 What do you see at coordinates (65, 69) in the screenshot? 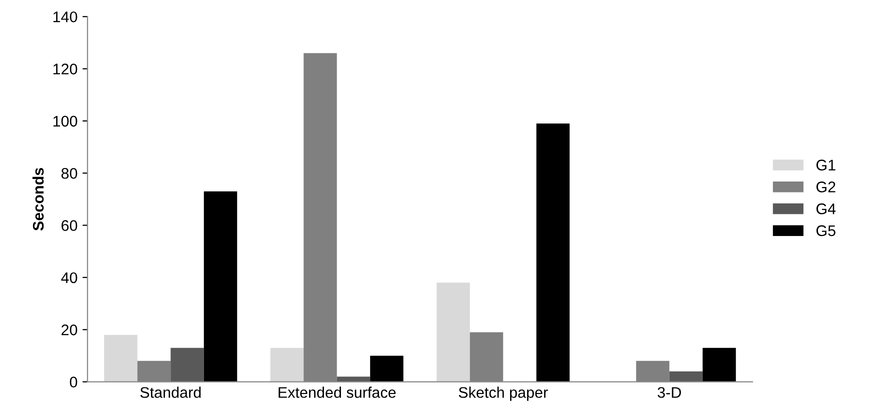
I see `y-tick-label: 120` at bounding box center [65, 69].